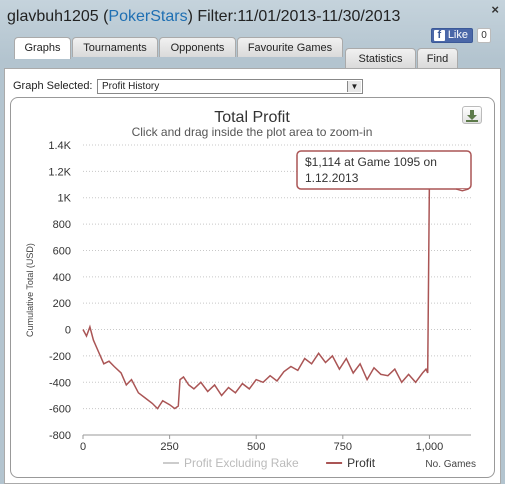  I want to click on player-name: glavbuh1205, so click(53, 16).